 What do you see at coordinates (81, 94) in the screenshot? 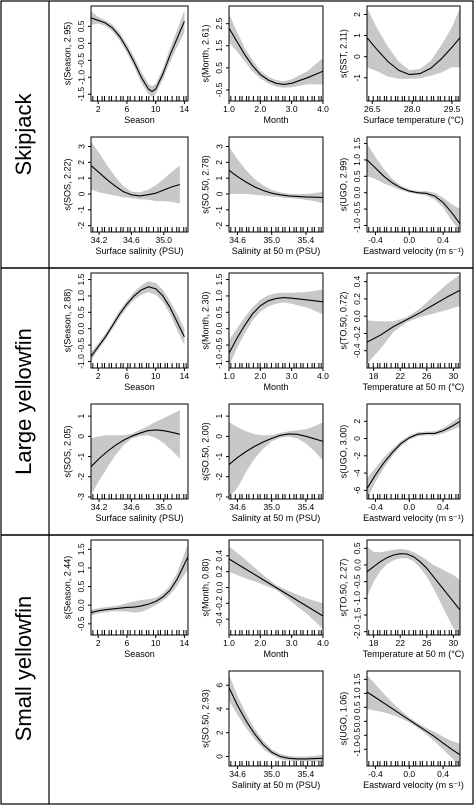
I see `y-tick-label: -1.5` at bounding box center [81, 94].